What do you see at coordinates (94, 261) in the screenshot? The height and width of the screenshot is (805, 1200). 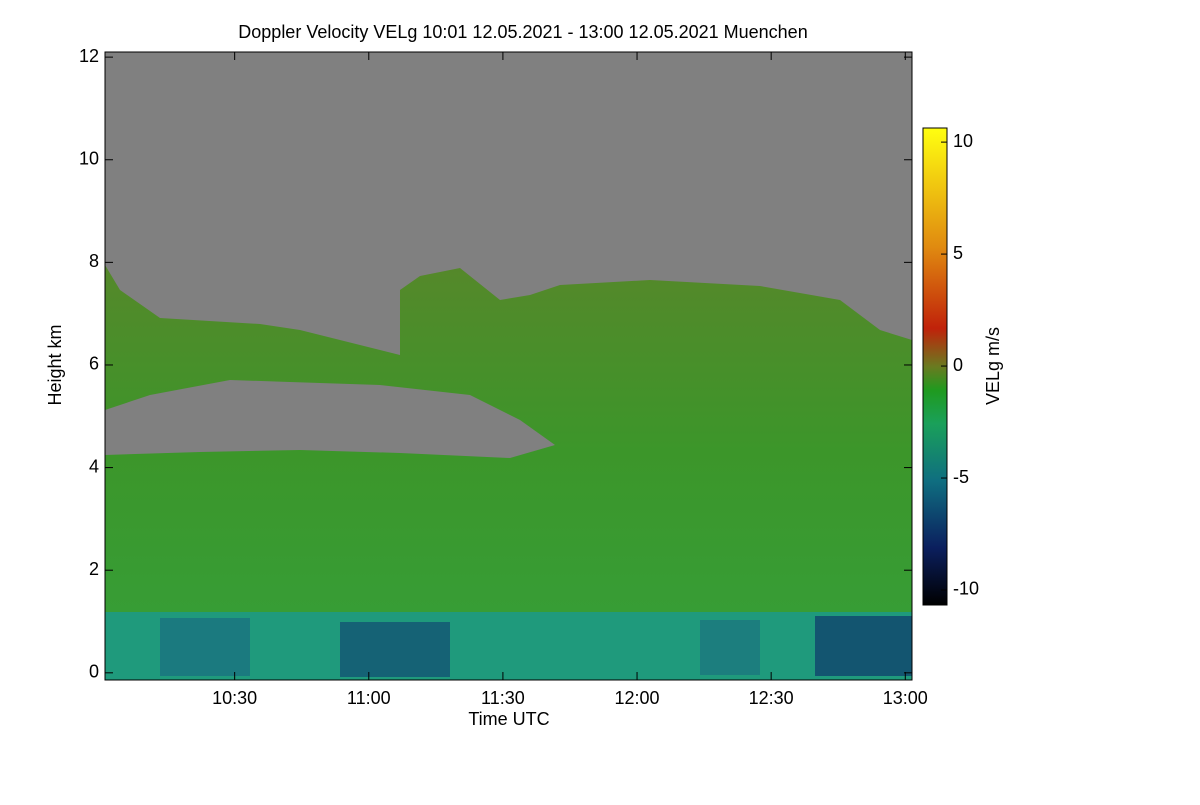 I see `y-tick-label: 8` at bounding box center [94, 261].